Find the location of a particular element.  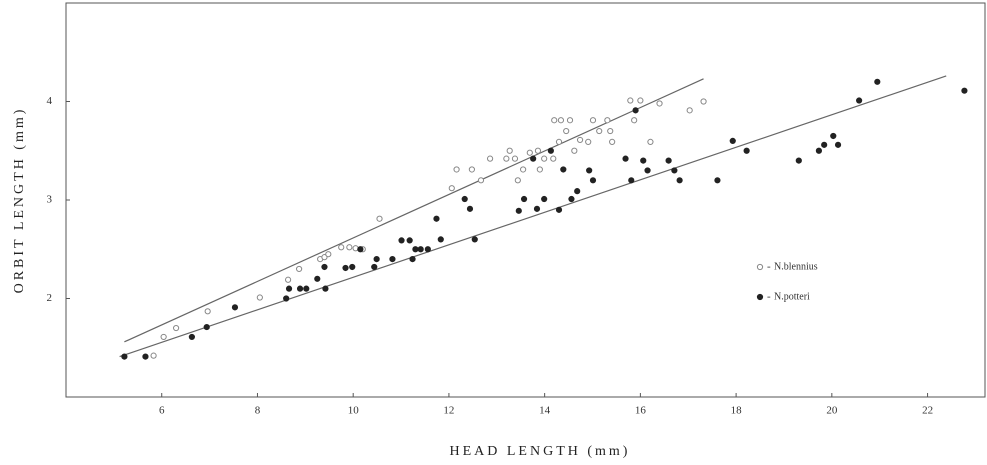

x-tick-label: 18 is located at coordinates (737, 411).